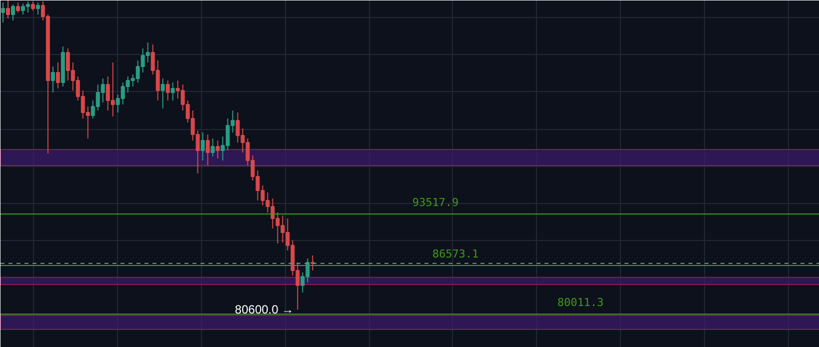  Describe the element at coordinates (455, 253) in the screenshot. I see `ref-line-label: 86573.1` at that location.